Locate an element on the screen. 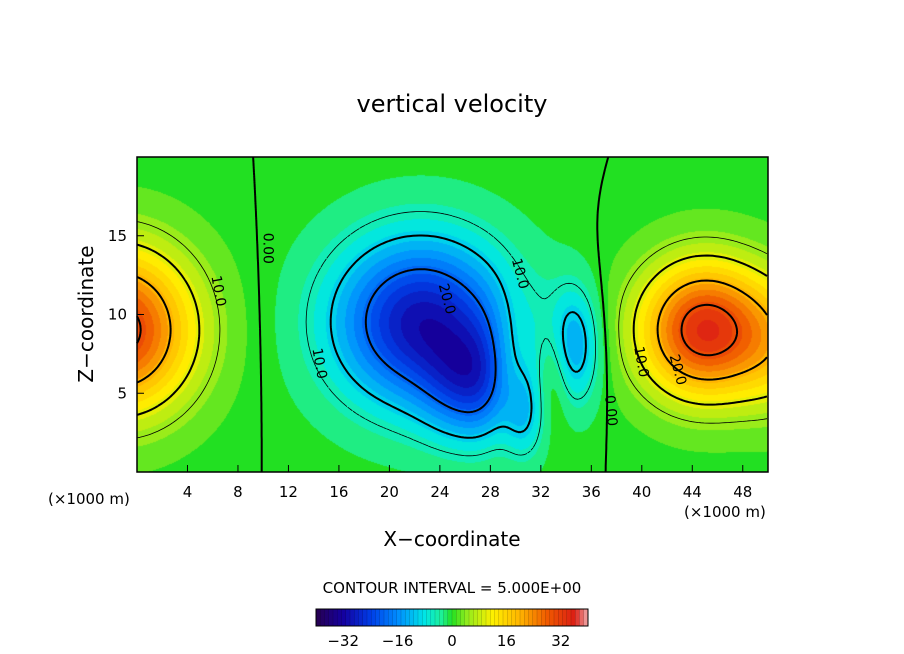 The image size is (904, 654). x-tick-label: 40 is located at coordinates (641, 492).